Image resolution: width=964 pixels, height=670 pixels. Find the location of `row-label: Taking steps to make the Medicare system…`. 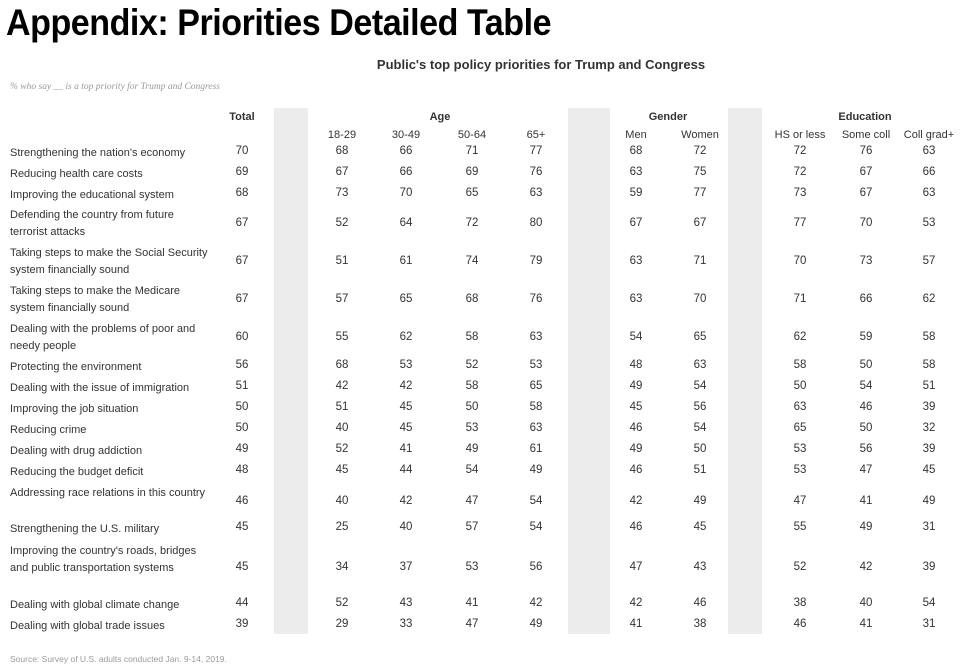

row-label: Taking steps to make the Medicare system… is located at coordinates (95, 299).